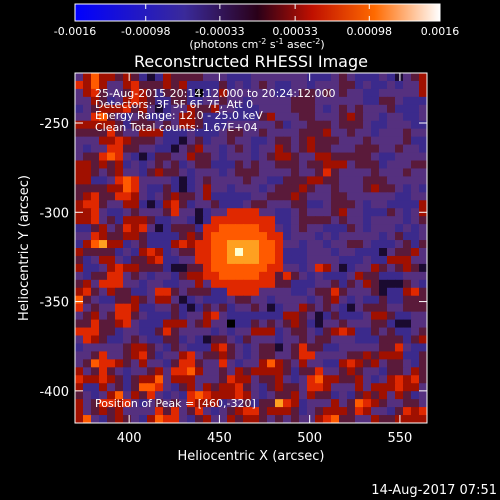 This screenshot has width=500, height=500. What do you see at coordinates (295, 31) in the screenshot?
I see `colorbar-tick-label: 0.00033` at bounding box center [295, 31].